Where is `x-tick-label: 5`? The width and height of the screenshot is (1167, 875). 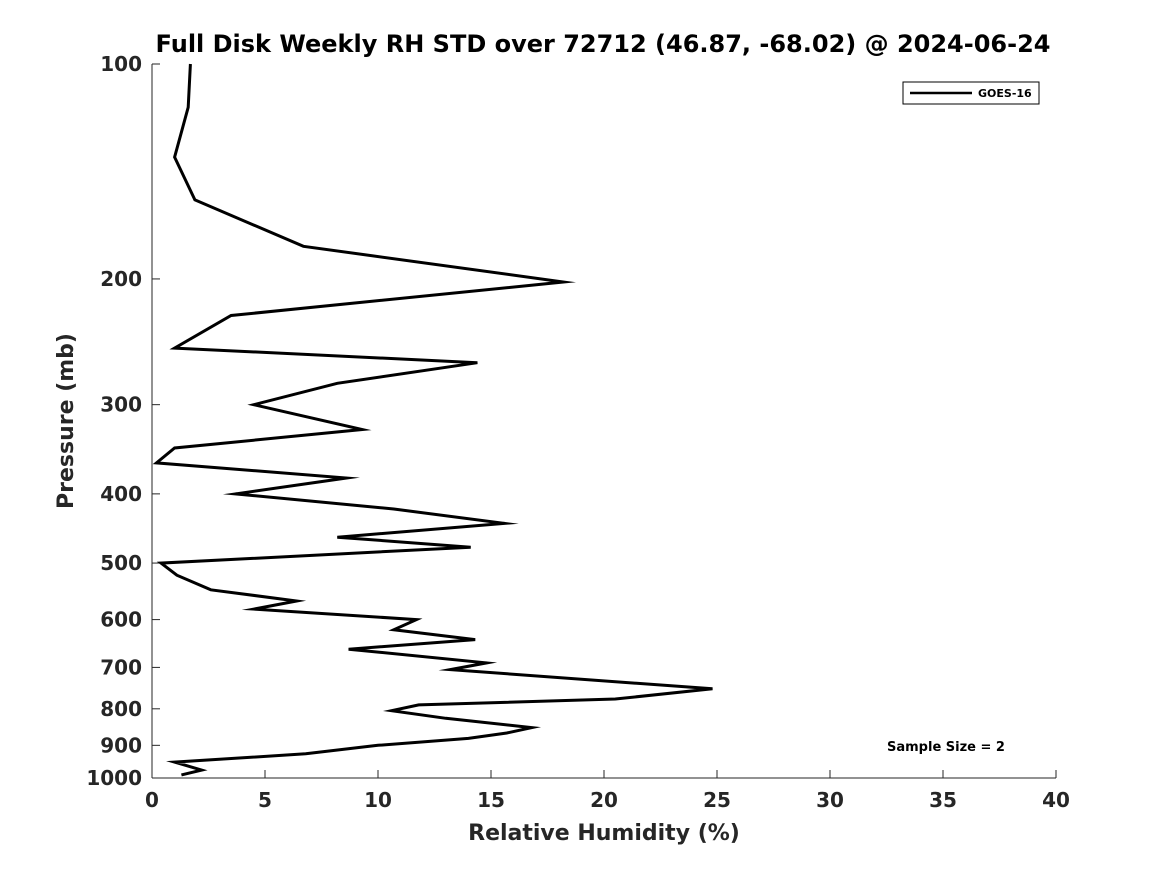
x-tick-label: 5 is located at coordinates (265, 800).